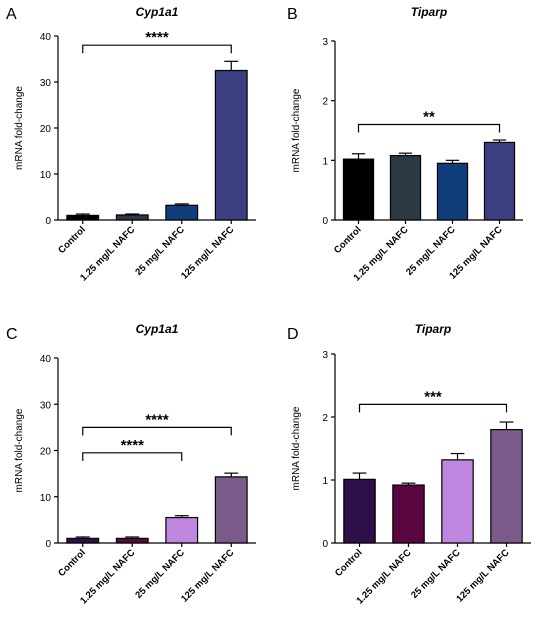  What do you see at coordinates (429, 117) in the screenshot?
I see `significance-label: **` at bounding box center [429, 117].